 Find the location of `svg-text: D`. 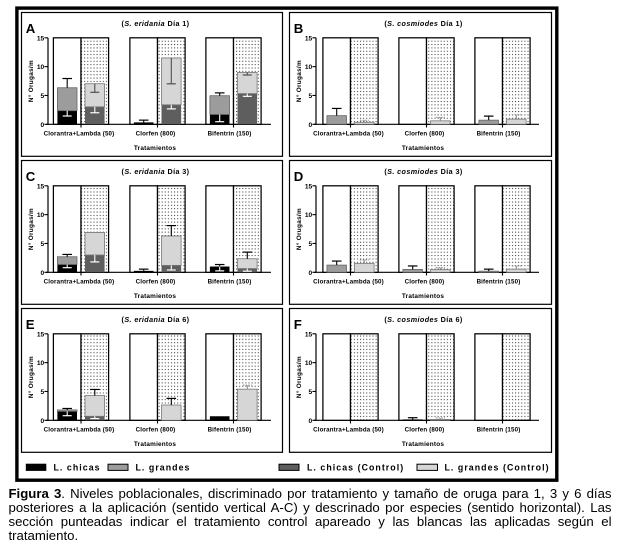

svg-text: D is located at coordinates (299, 176).